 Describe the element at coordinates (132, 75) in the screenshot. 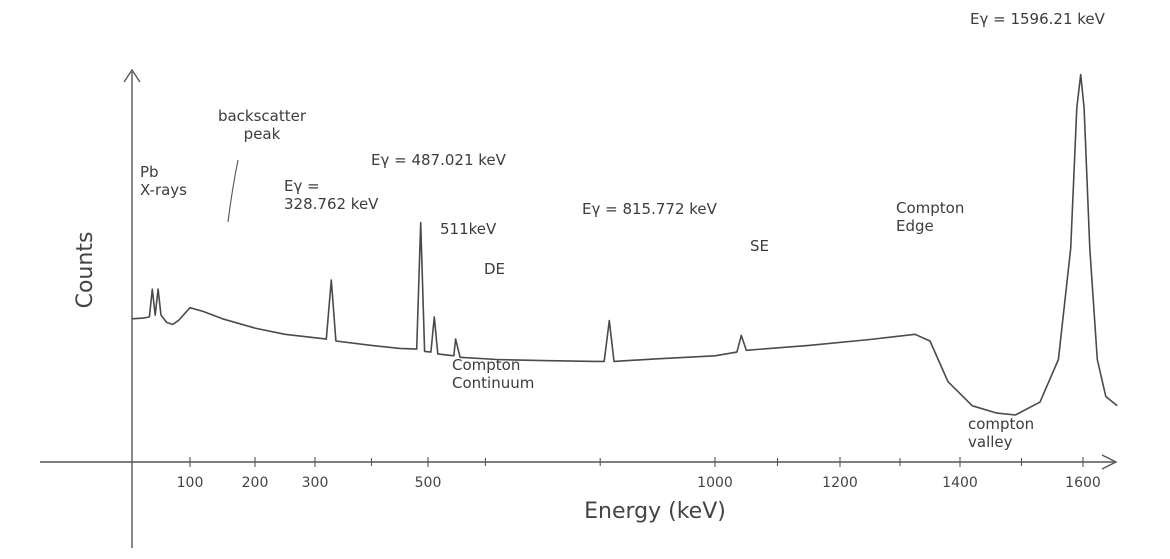

I see `y-axis-arrowhead` at that location.